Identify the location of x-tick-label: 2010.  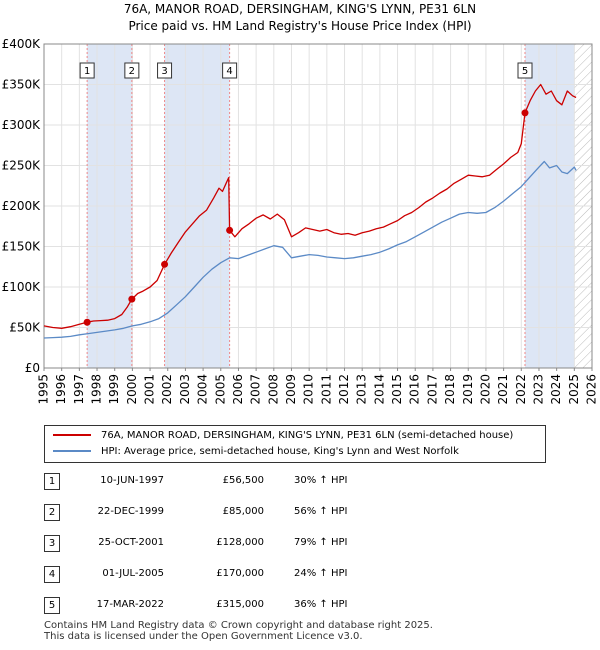
(309, 389).